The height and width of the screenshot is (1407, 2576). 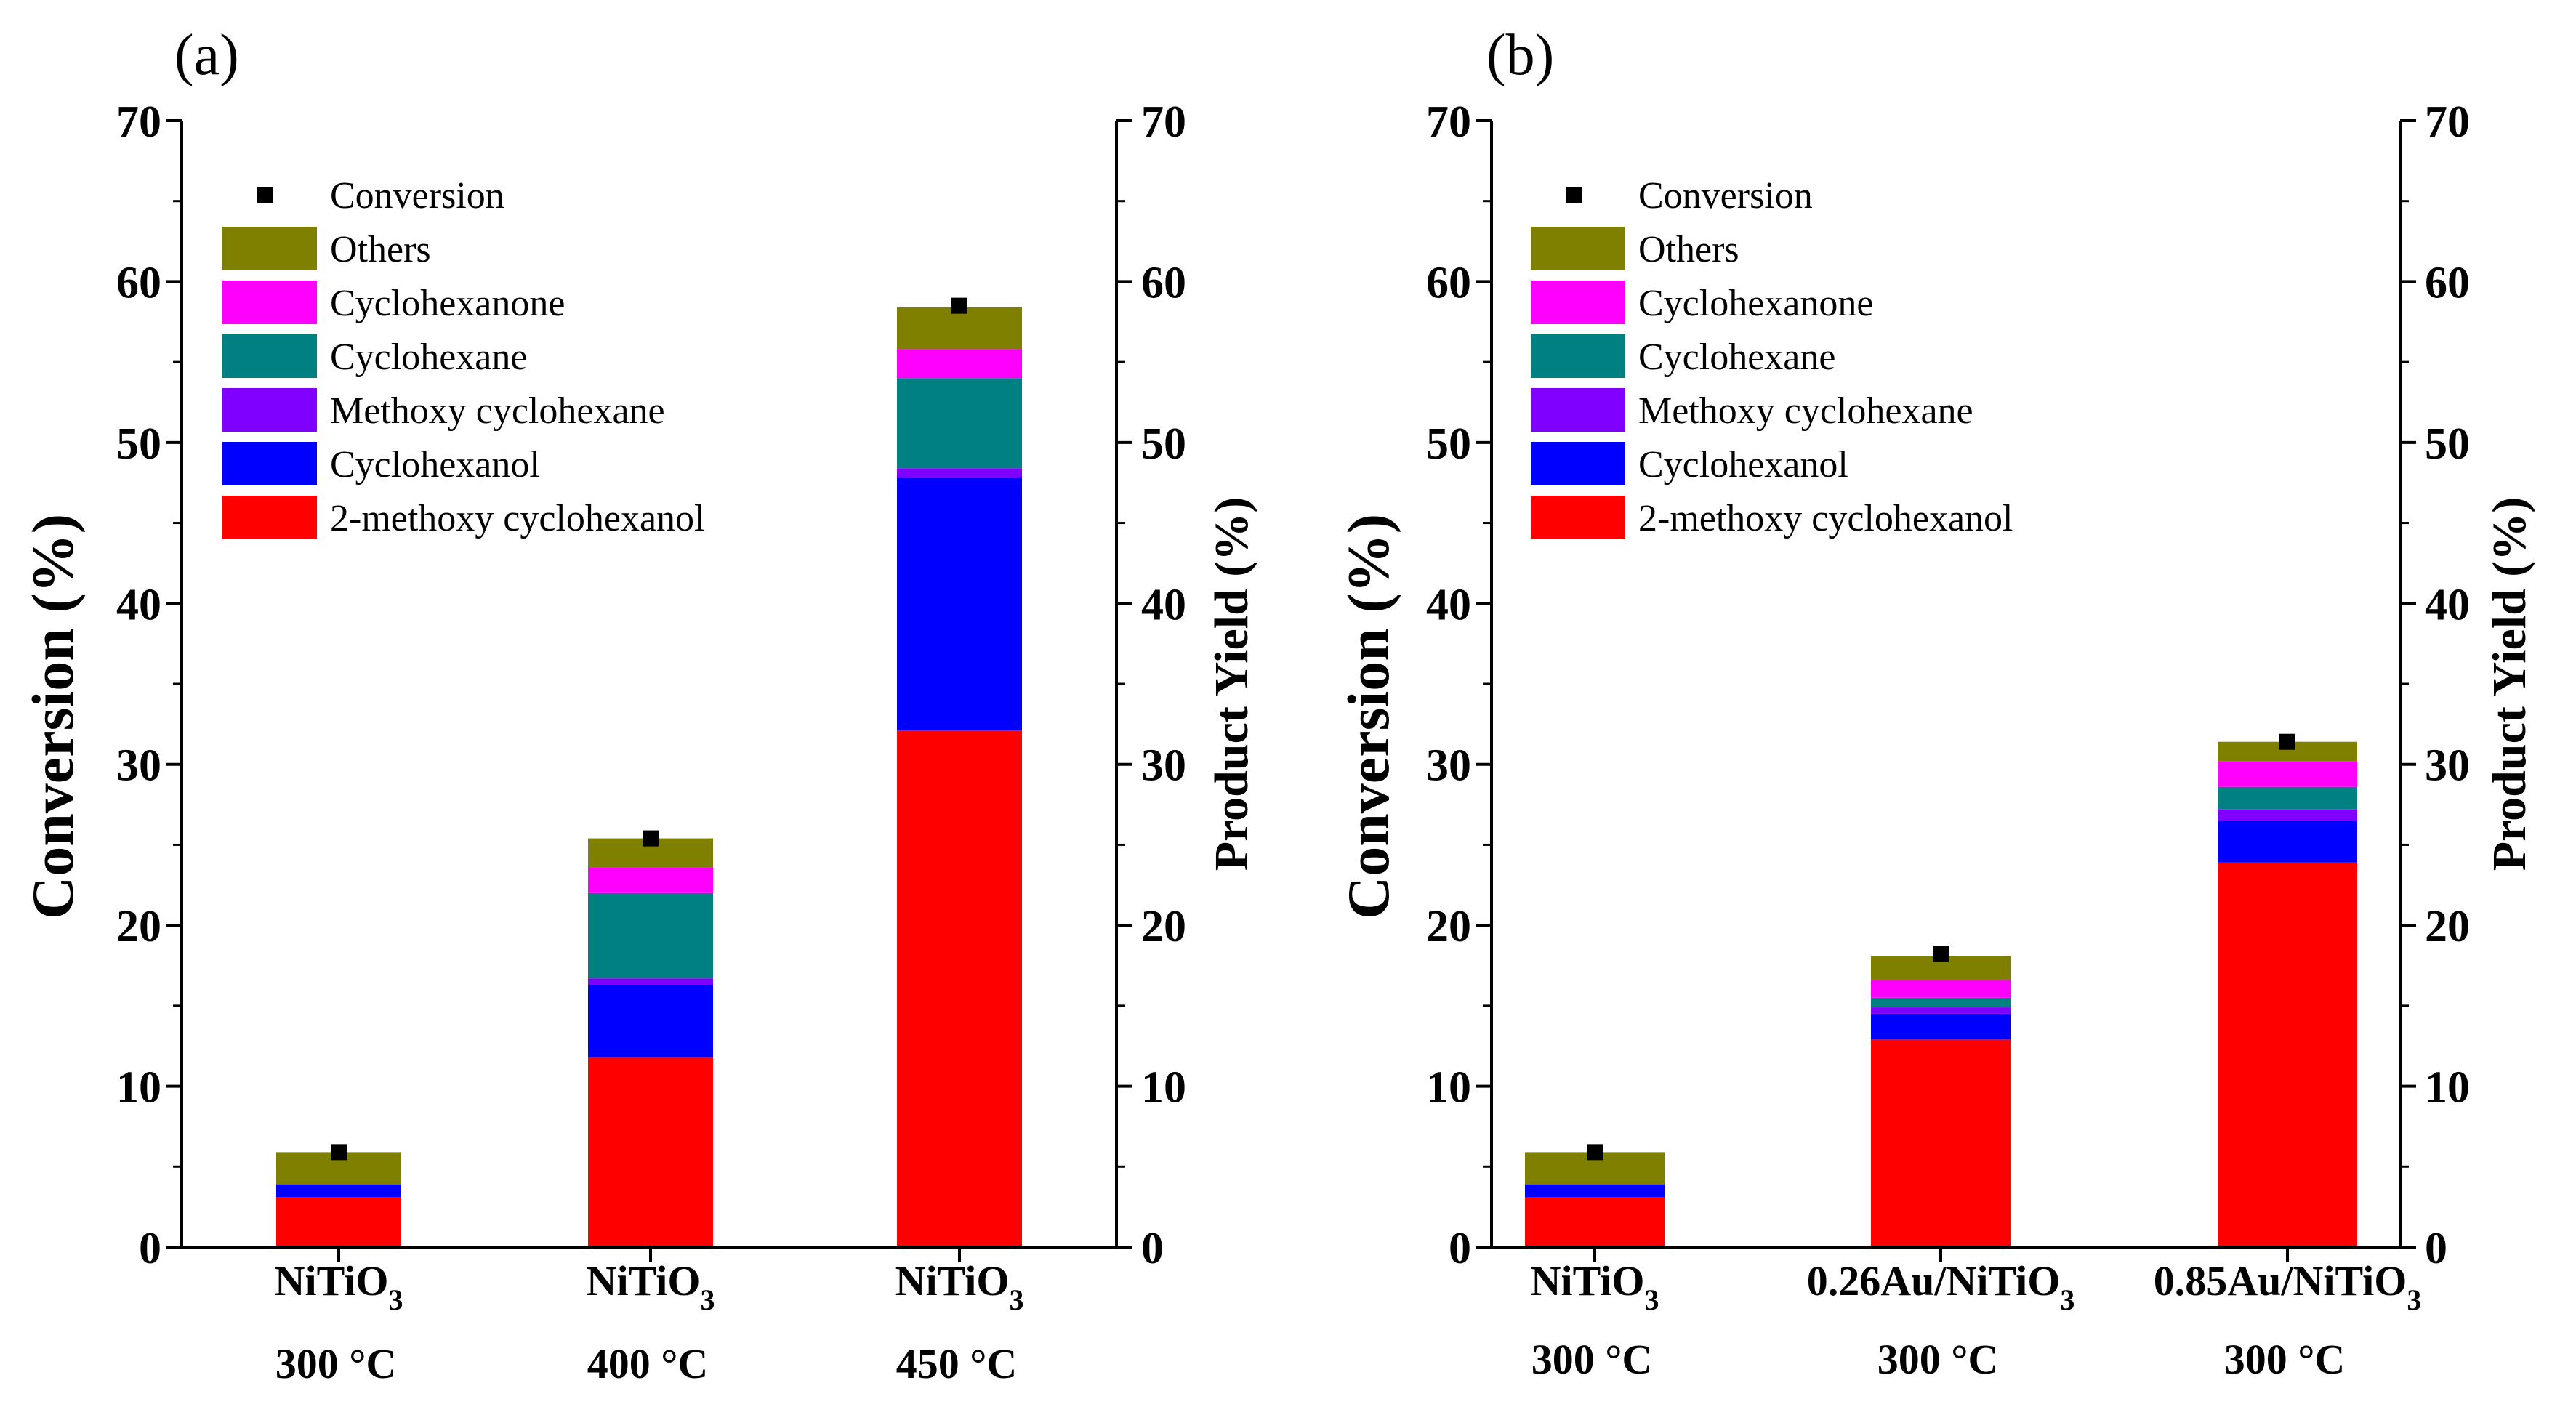 What do you see at coordinates (138, 766) in the screenshot?
I see `y-tick-label: 30` at bounding box center [138, 766].